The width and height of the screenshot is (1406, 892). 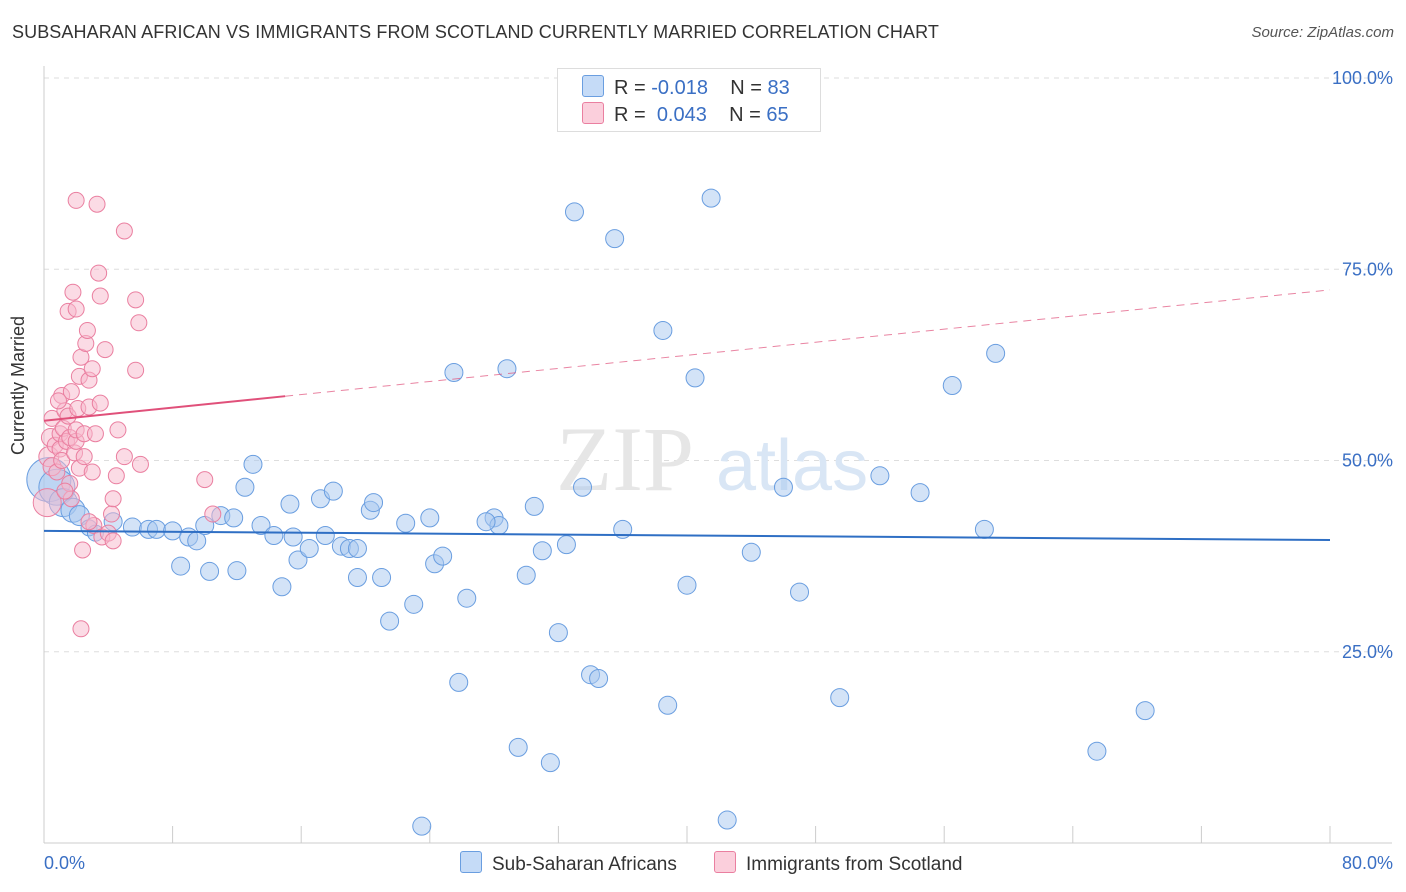 What do you see at coordinates (681, 115) in the screenshot?
I see `r-value: 0.043` at bounding box center [681, 115].